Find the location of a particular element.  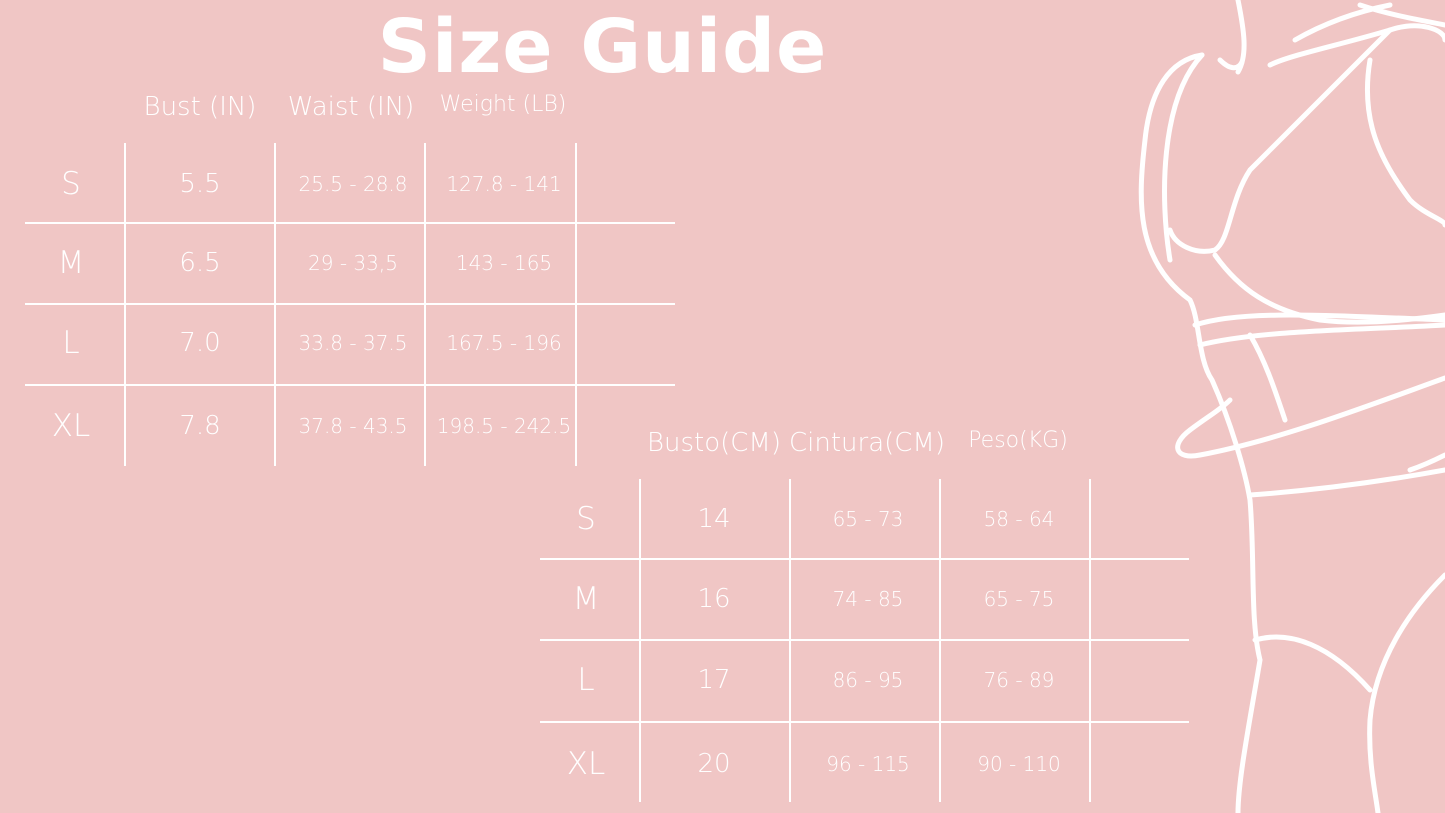

cell-bust: 7.0 is located at coordinates (200, 343).